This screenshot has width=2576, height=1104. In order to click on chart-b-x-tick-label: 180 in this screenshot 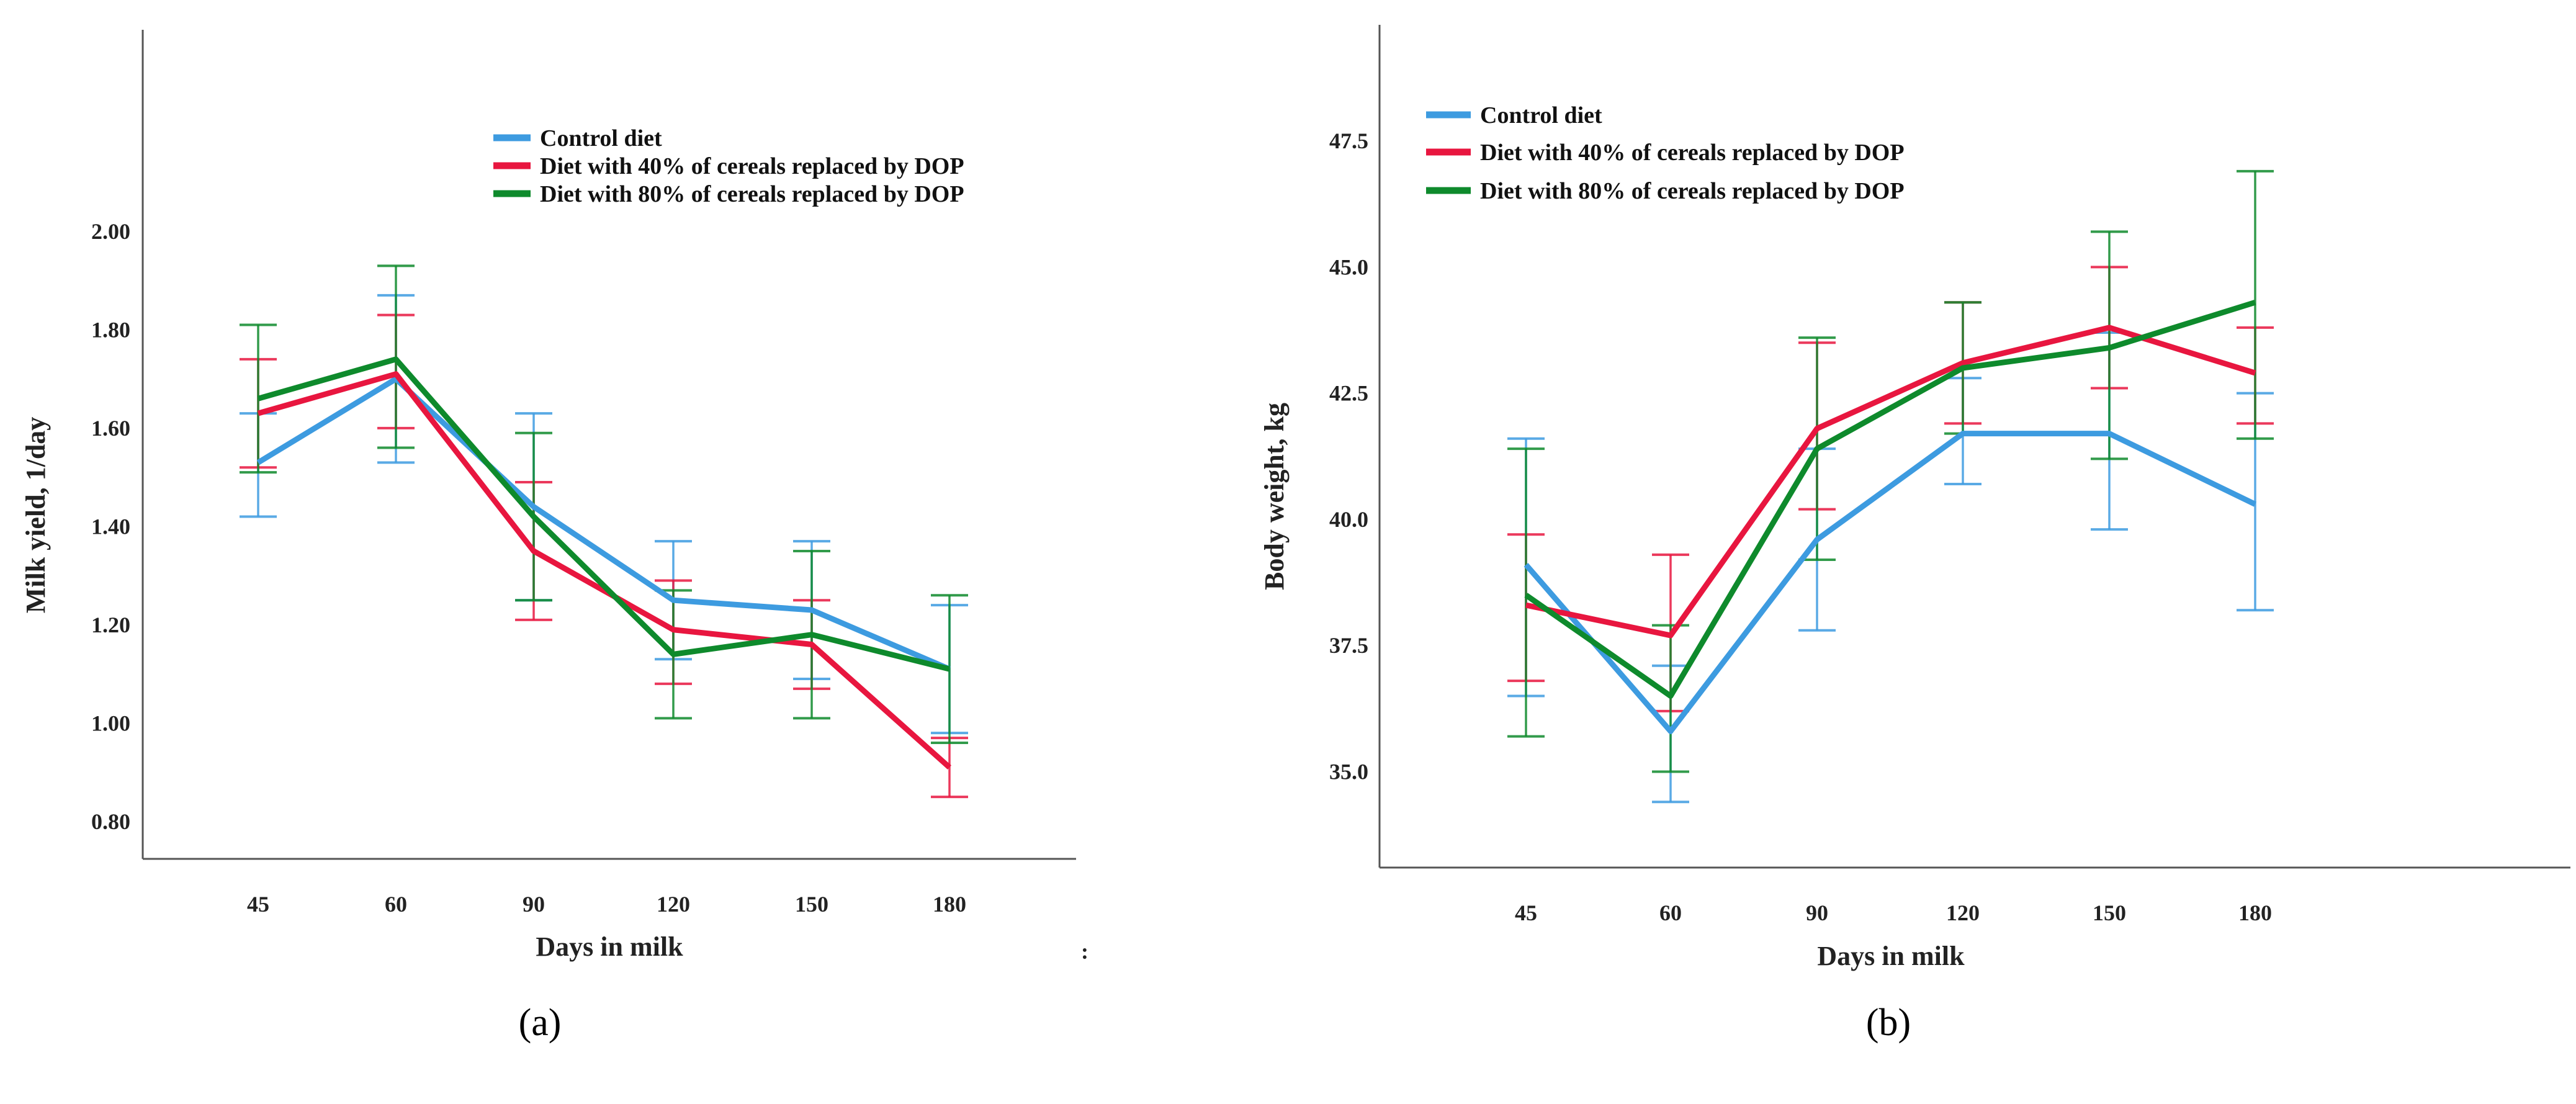, I will do `click(2255, 913)`.